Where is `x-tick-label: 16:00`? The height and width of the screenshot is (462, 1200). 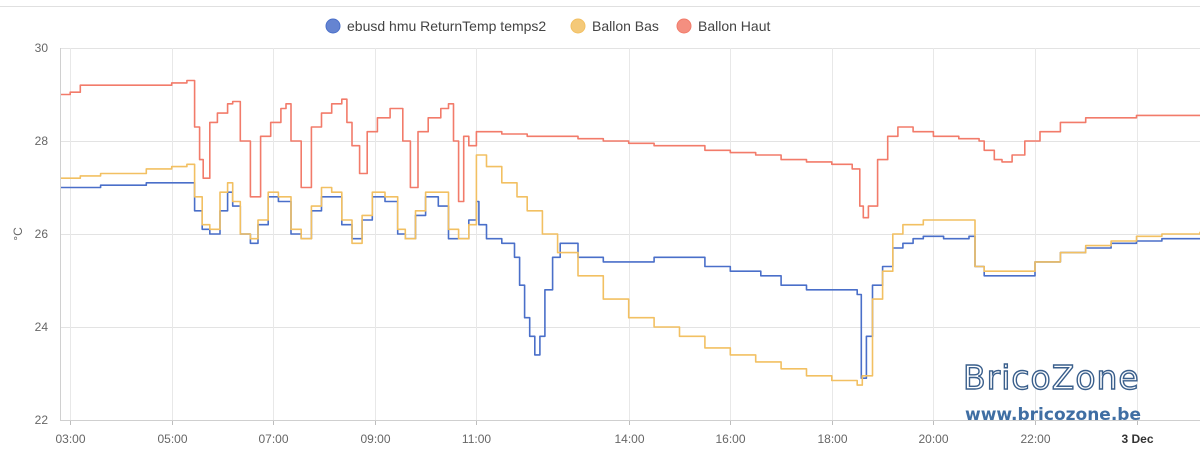 x-tick-label: 16:00 is located at coordinates (730, 439).